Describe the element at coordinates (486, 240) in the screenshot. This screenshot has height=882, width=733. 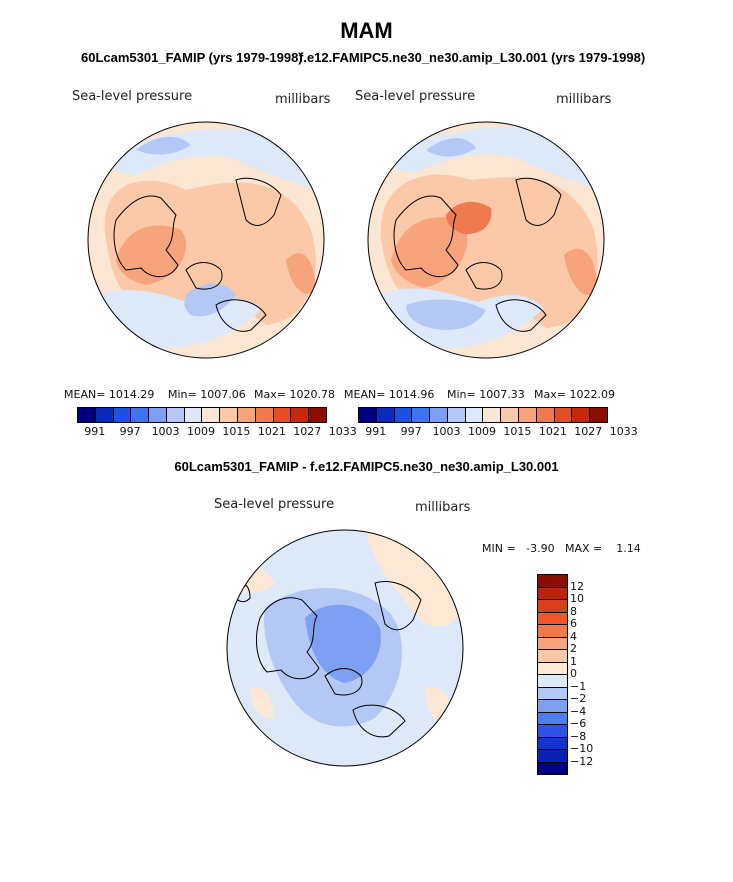
I see `panel-2-polar-map` at that location.